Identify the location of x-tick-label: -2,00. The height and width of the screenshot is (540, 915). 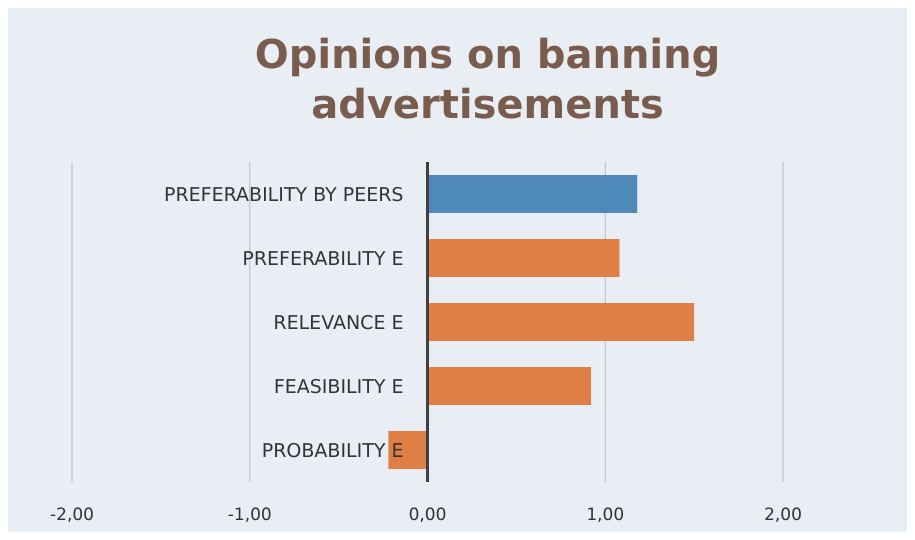
(72, 515).